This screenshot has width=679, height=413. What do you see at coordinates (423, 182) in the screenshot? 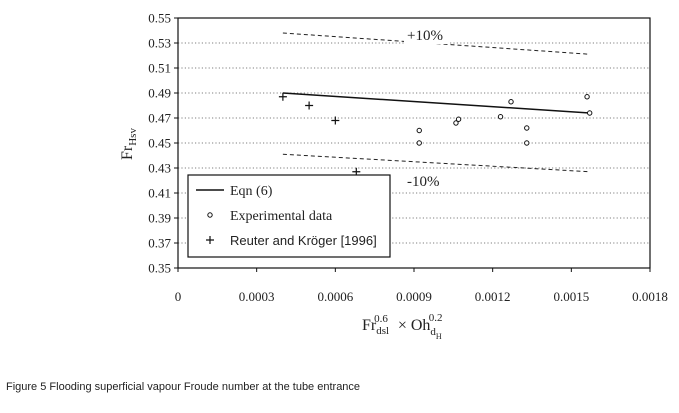
I see `band-label: -10%` at bounding box center [423, 182].